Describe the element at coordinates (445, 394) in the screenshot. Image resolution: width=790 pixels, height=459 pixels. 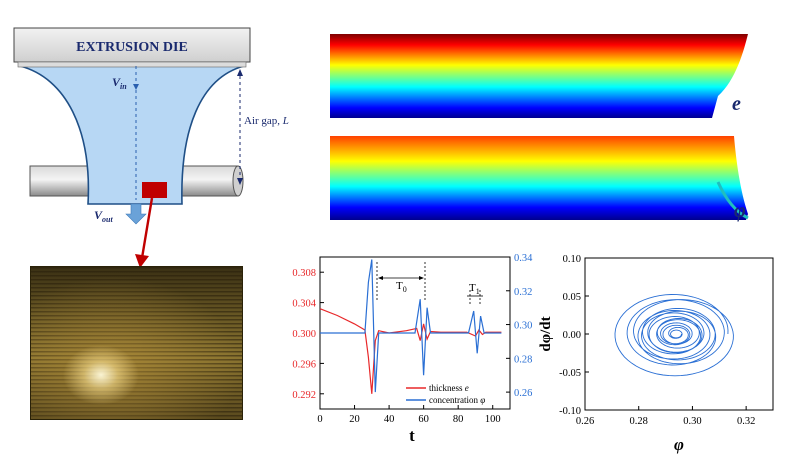
I see `legend: thickness e concentration φ` at that location.